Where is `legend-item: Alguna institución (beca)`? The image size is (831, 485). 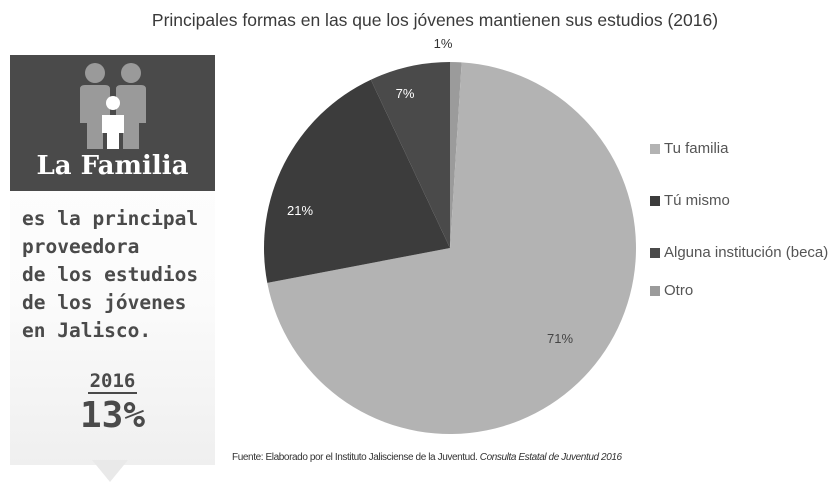 legend-item: Alguna institución (beca) is located at coordinates (740, 253).